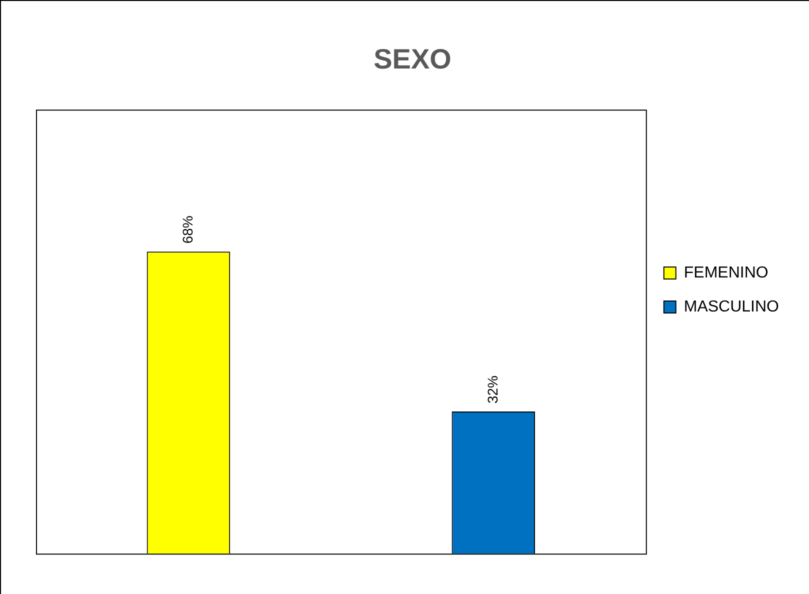 The width and height of the screenshot is (809, 594). What do you see at coordinates (726, 273) in the screenshot?
I see `legend-label: FEMENINO` at bounding box center [726, 273].